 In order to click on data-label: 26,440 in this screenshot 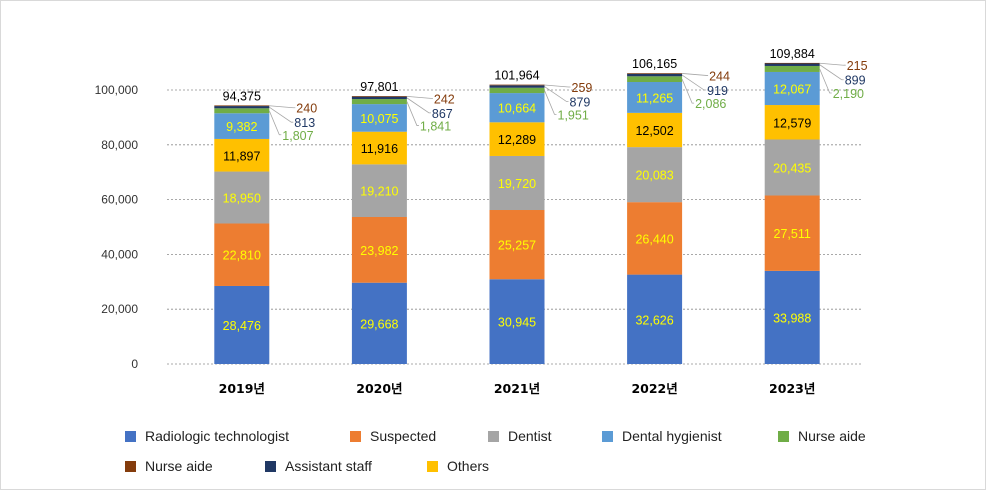, I will do `click(654, 239)`.